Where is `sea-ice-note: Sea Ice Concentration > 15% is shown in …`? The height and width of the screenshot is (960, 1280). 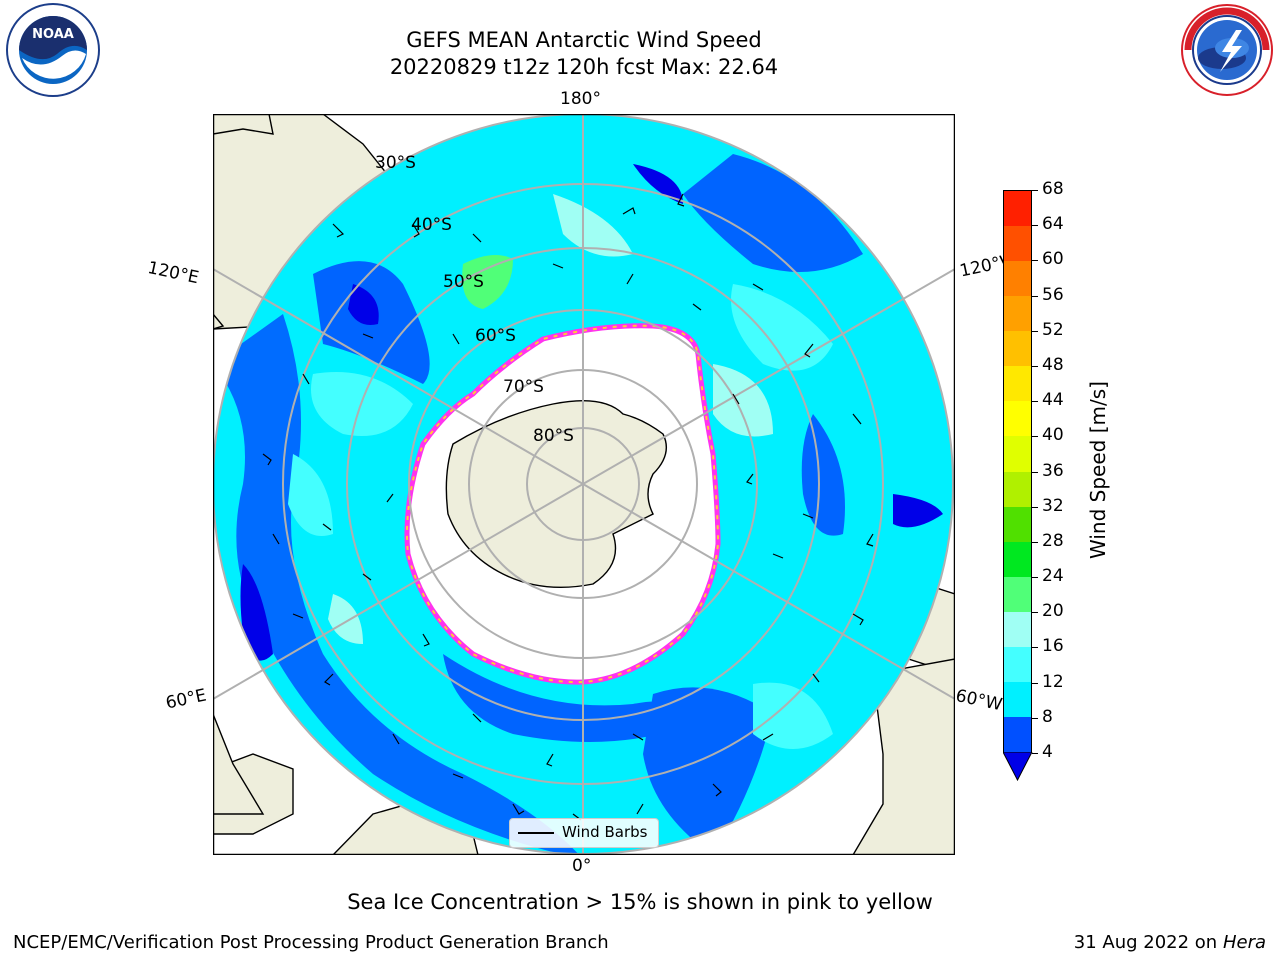
sea-ice-note: Sea Ice Concentration > 15% is shown in … is located at coordinates (640, 902).